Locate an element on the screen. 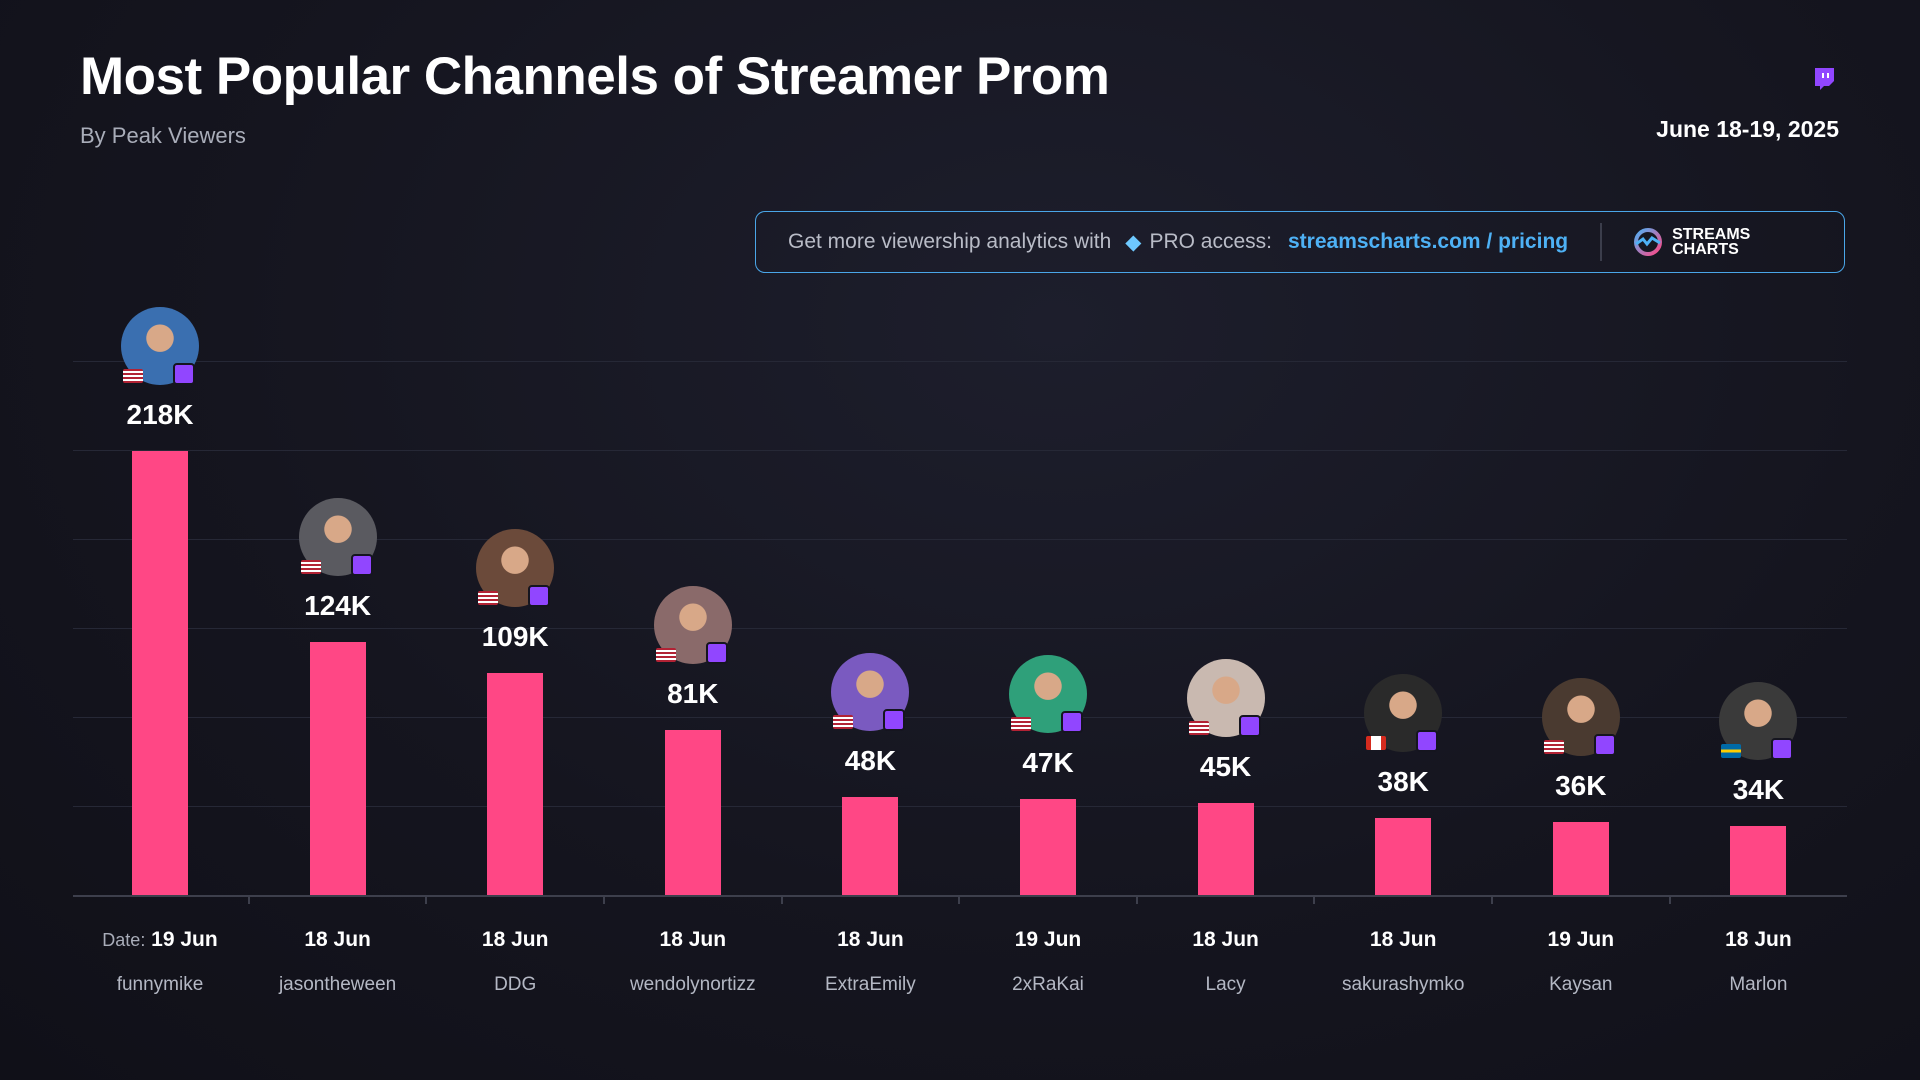 Image resolution: width=1920 pixels, height=1080 pixels. value-label: 45K is located at coordinates (1225, 767).